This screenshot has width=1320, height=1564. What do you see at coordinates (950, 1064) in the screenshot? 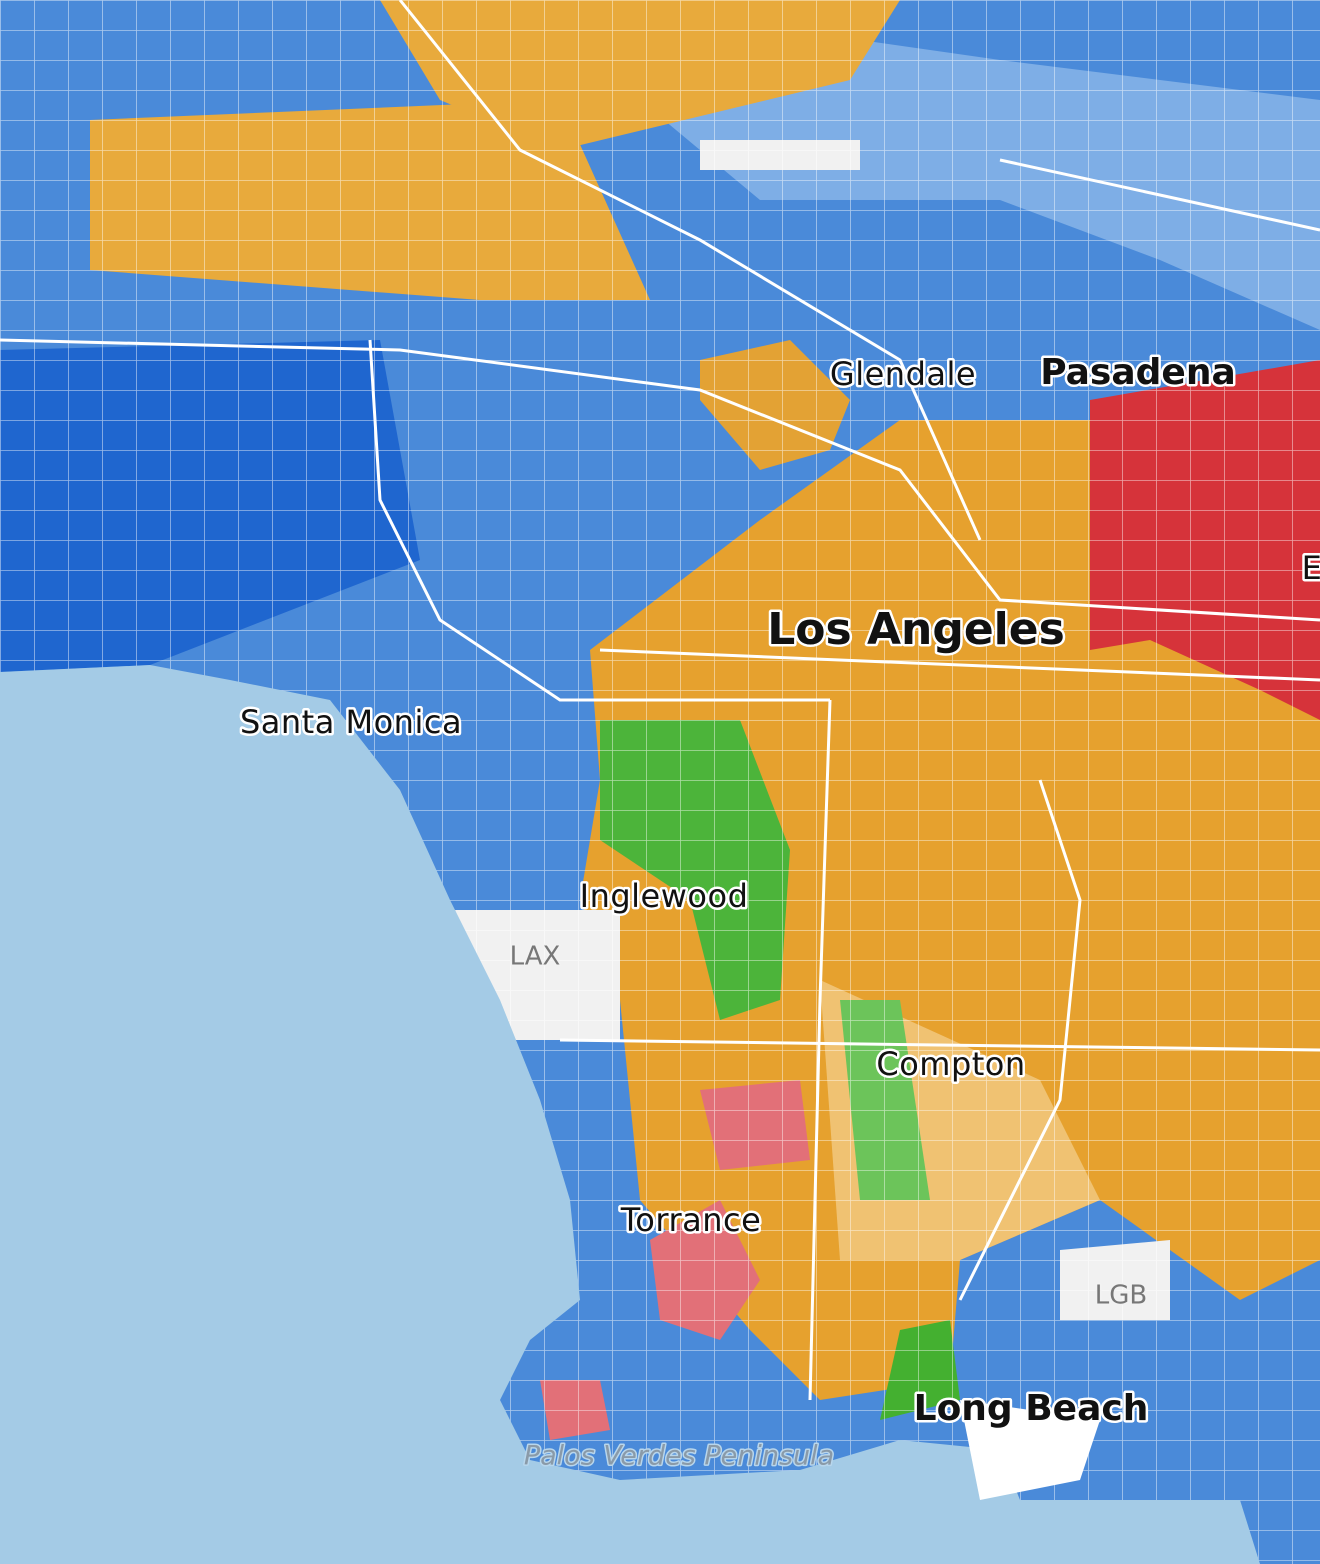
I see `place-label: Compton` at bounding box center [950, 1064].